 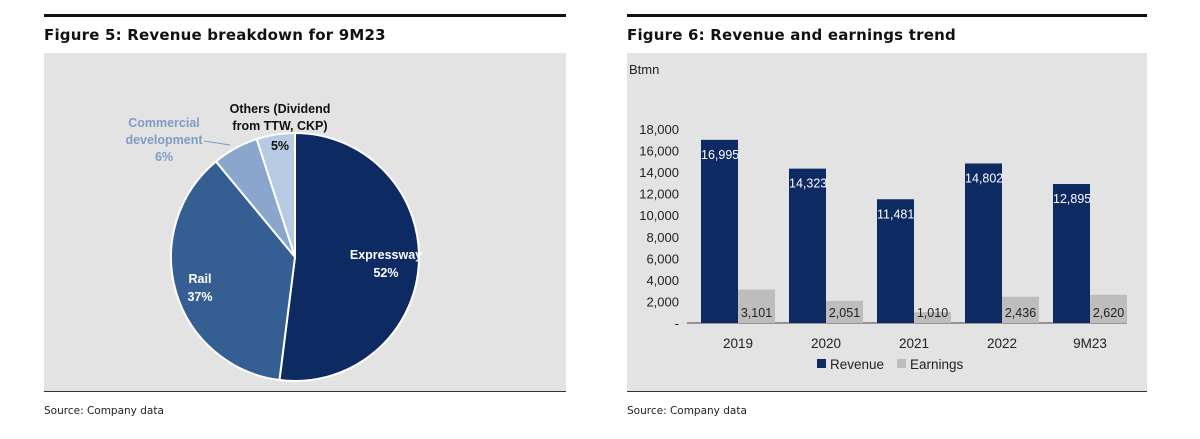 What do you see at coordinates (687, 411) in the screenshot?
I see `figure-6-source: Source: Company data` at bounding box center [687, 411].